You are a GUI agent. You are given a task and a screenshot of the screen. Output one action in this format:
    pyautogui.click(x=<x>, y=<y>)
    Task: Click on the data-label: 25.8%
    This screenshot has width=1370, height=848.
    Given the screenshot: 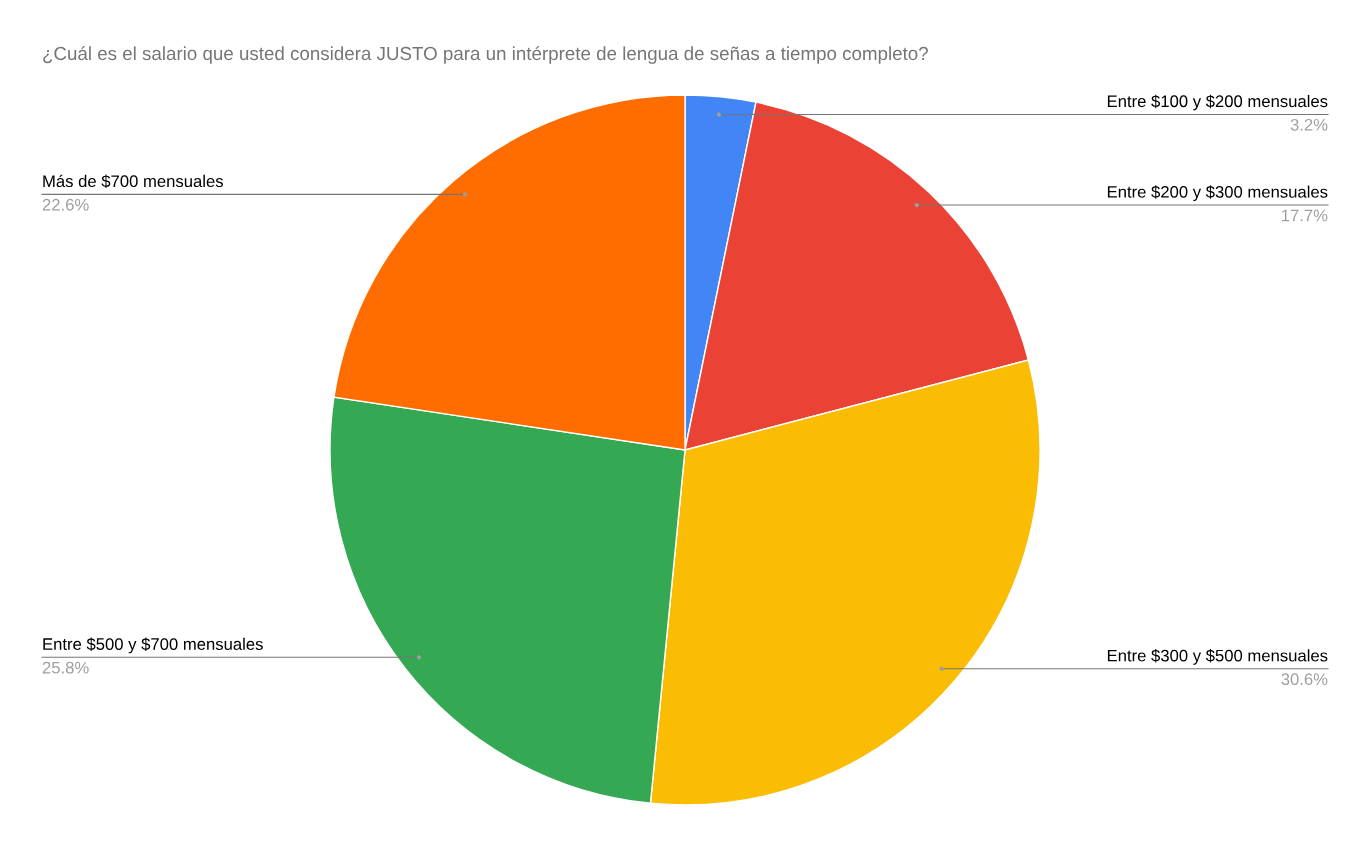 What is the action you would take?
    pyautogui.click(x=65, y=667)
    